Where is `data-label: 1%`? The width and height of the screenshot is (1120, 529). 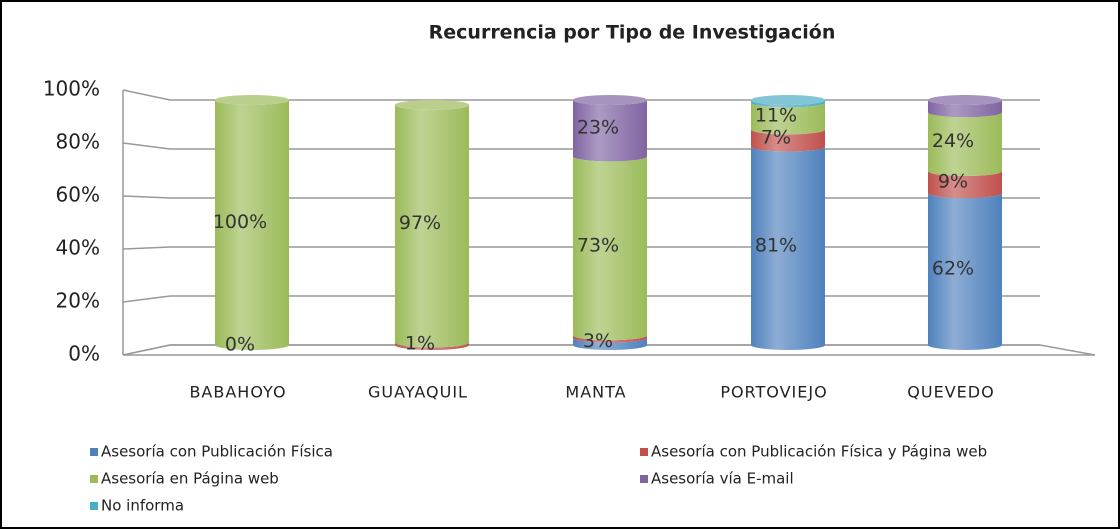
data-label: 1% is located at coordinates (420, 343).